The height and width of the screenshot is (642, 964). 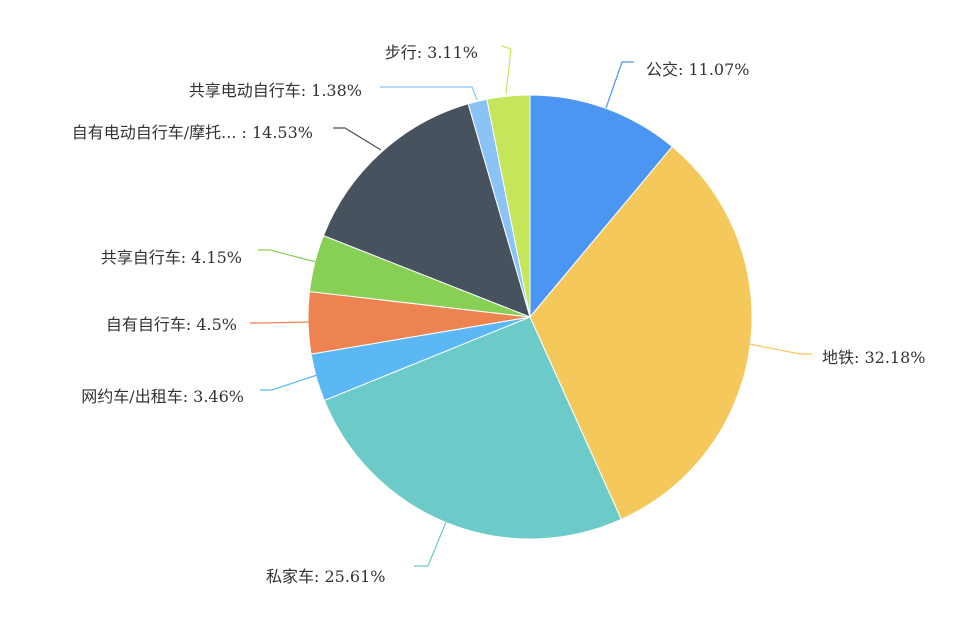 I want to click on slice-label-3: 网约车/出租车: 3.46%, so click(x=162, y=396).